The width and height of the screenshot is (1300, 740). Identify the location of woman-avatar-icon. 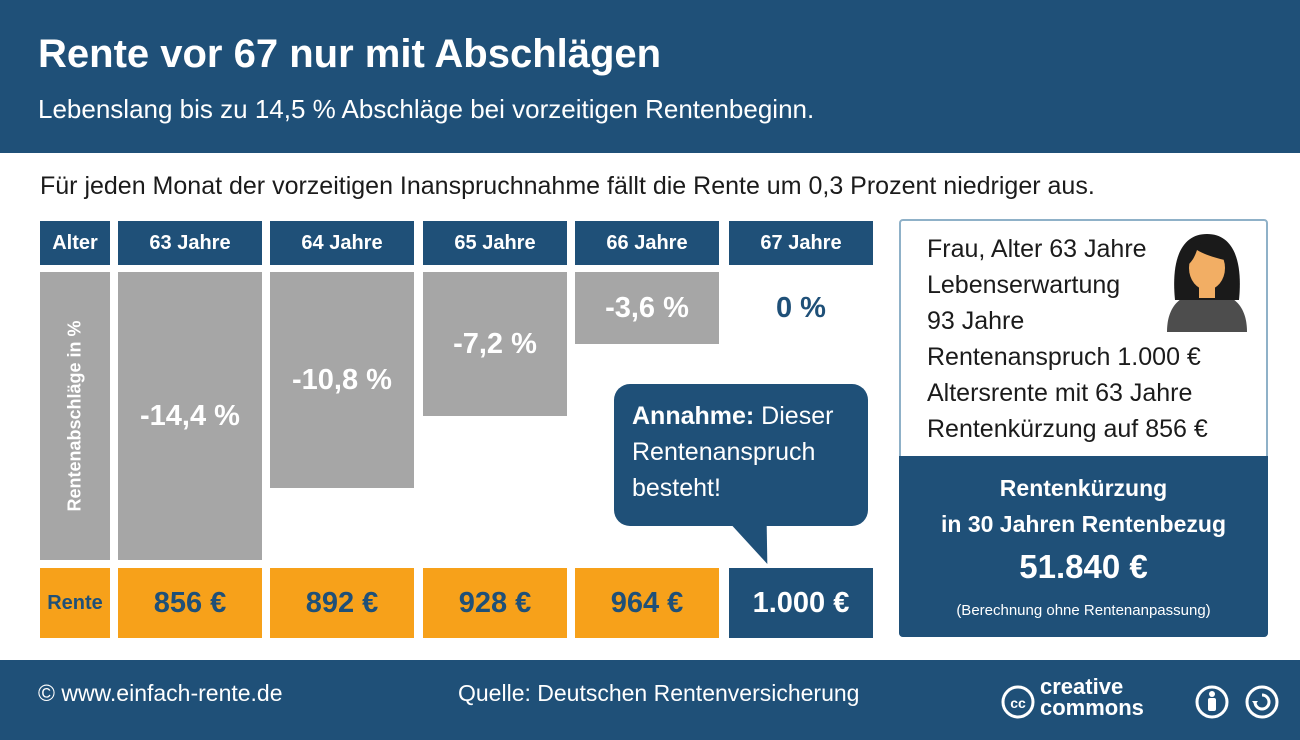
(1207, 283).